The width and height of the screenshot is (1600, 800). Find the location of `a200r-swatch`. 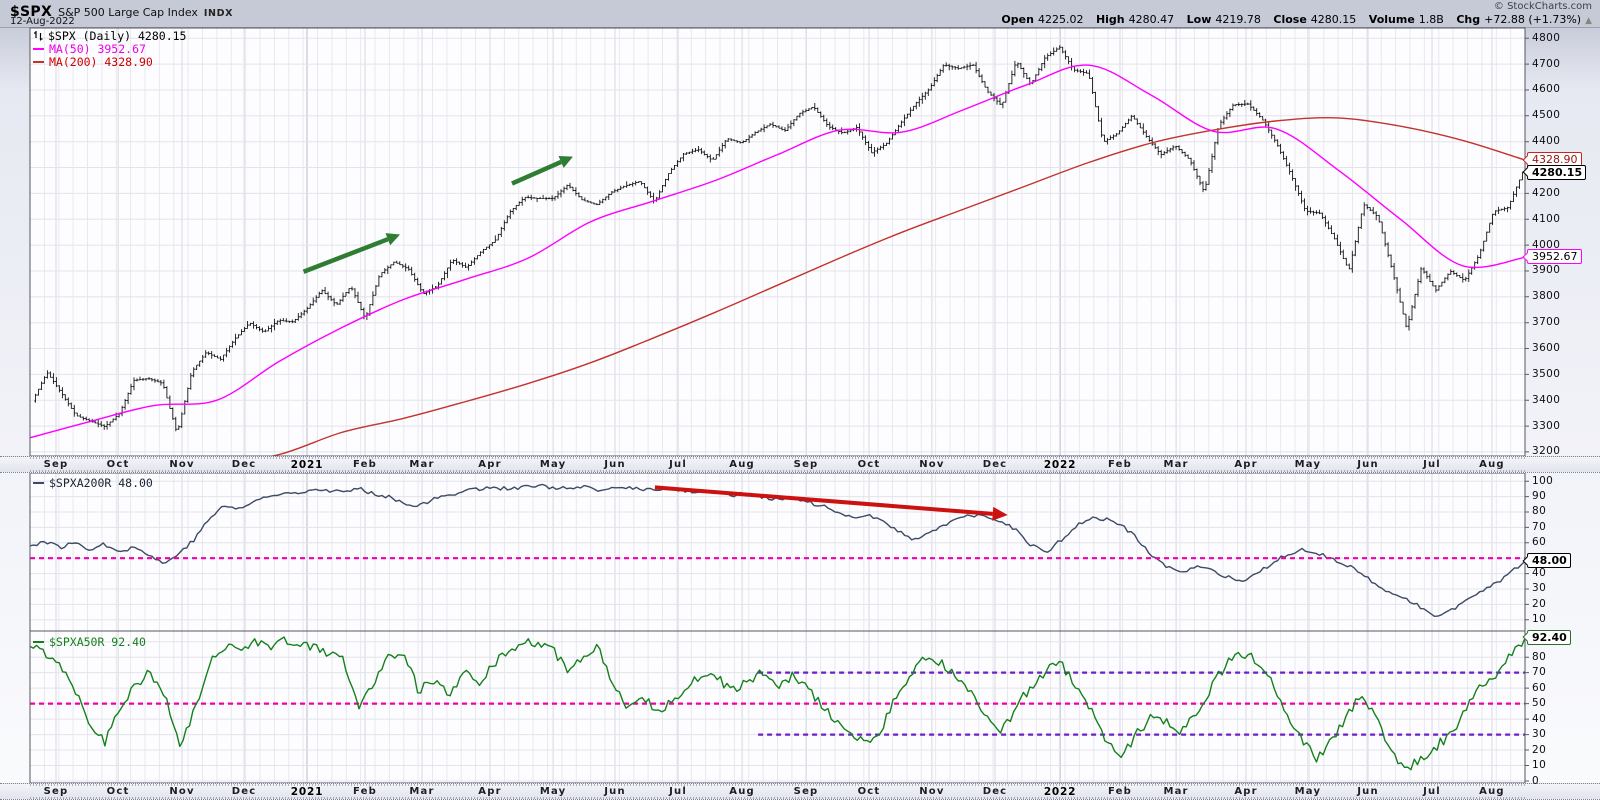

a200r-swatch is located at coordinates (38, 483).